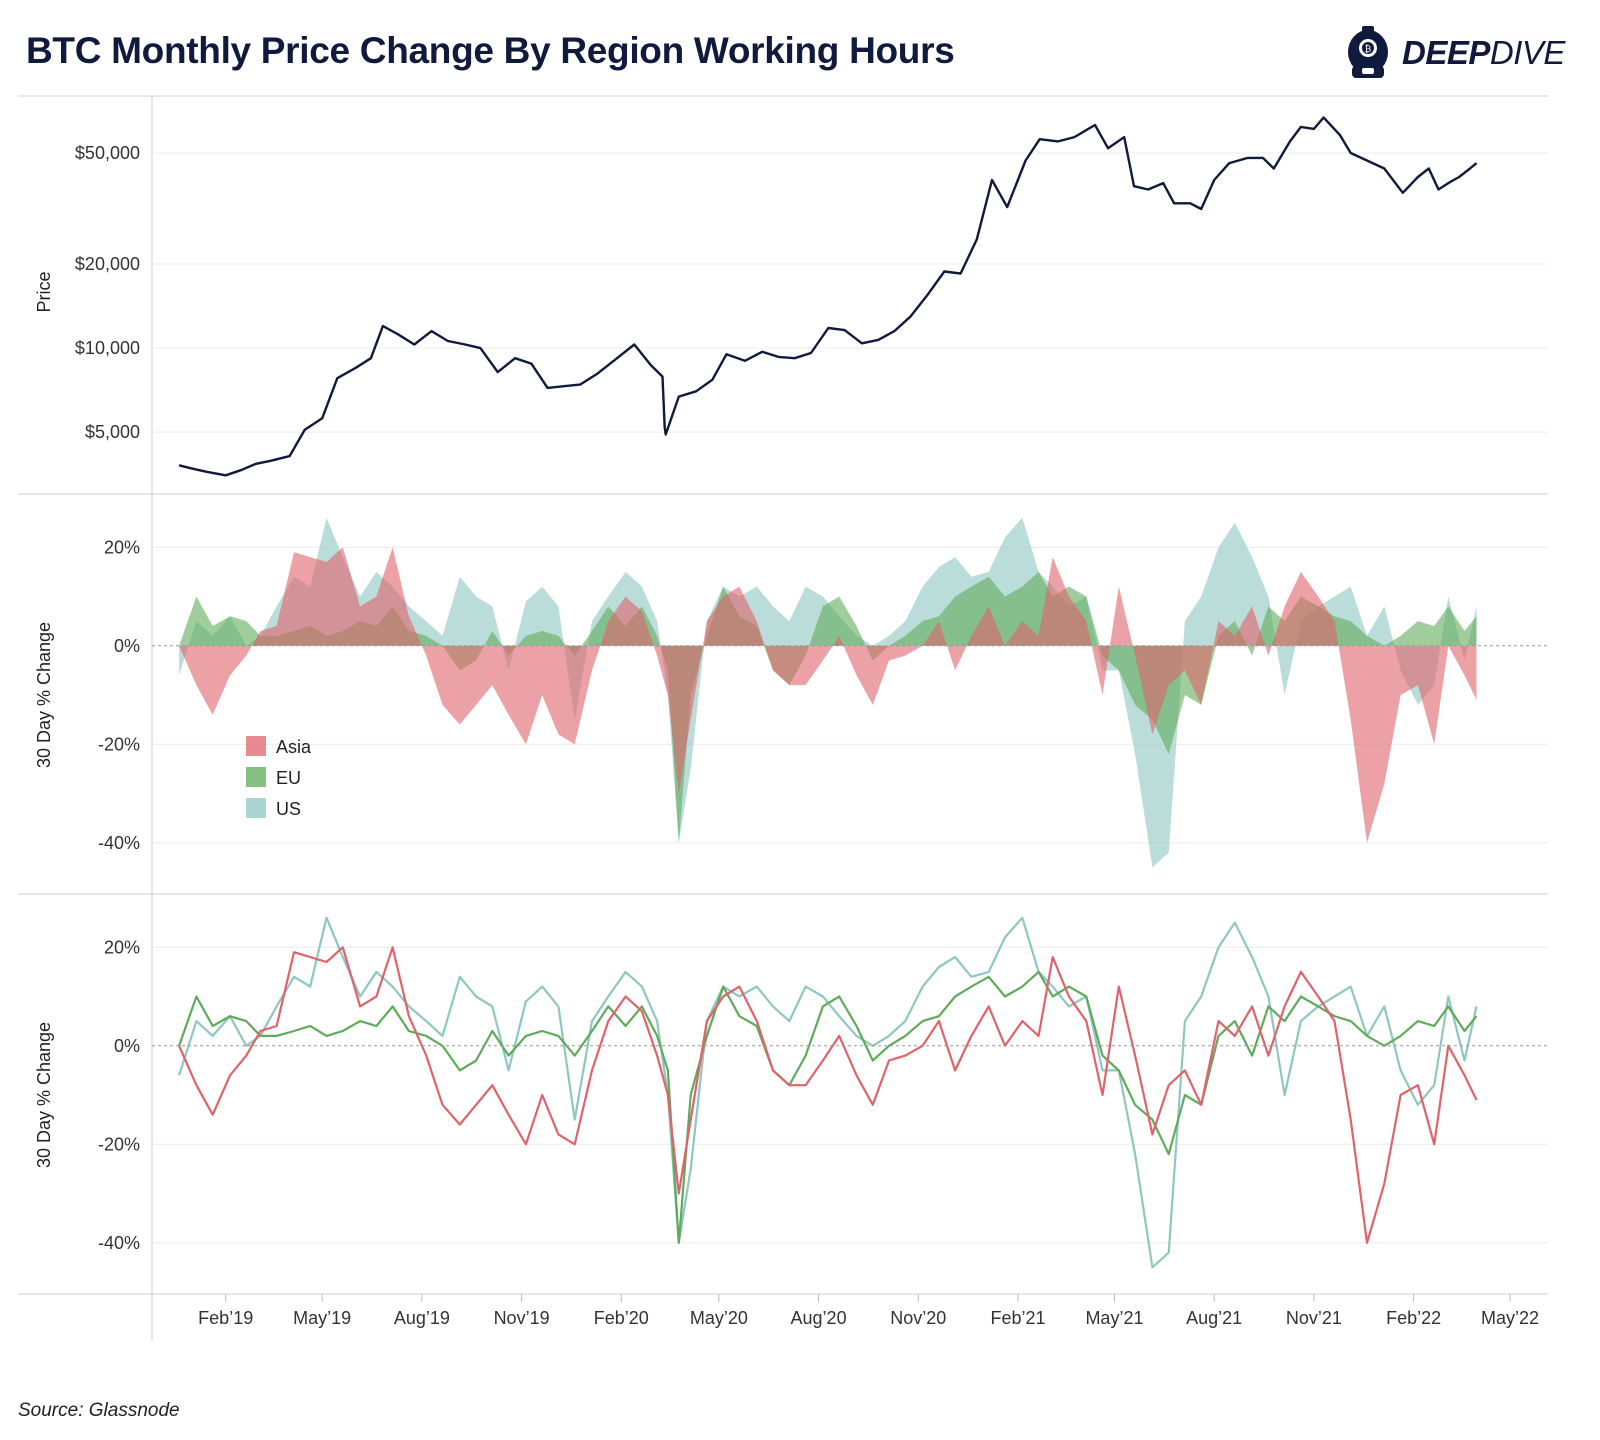 Image resolution: width=1600 pixels, height=1440 pixels. I want to click on legend-swatch-us, so click(256, 808).